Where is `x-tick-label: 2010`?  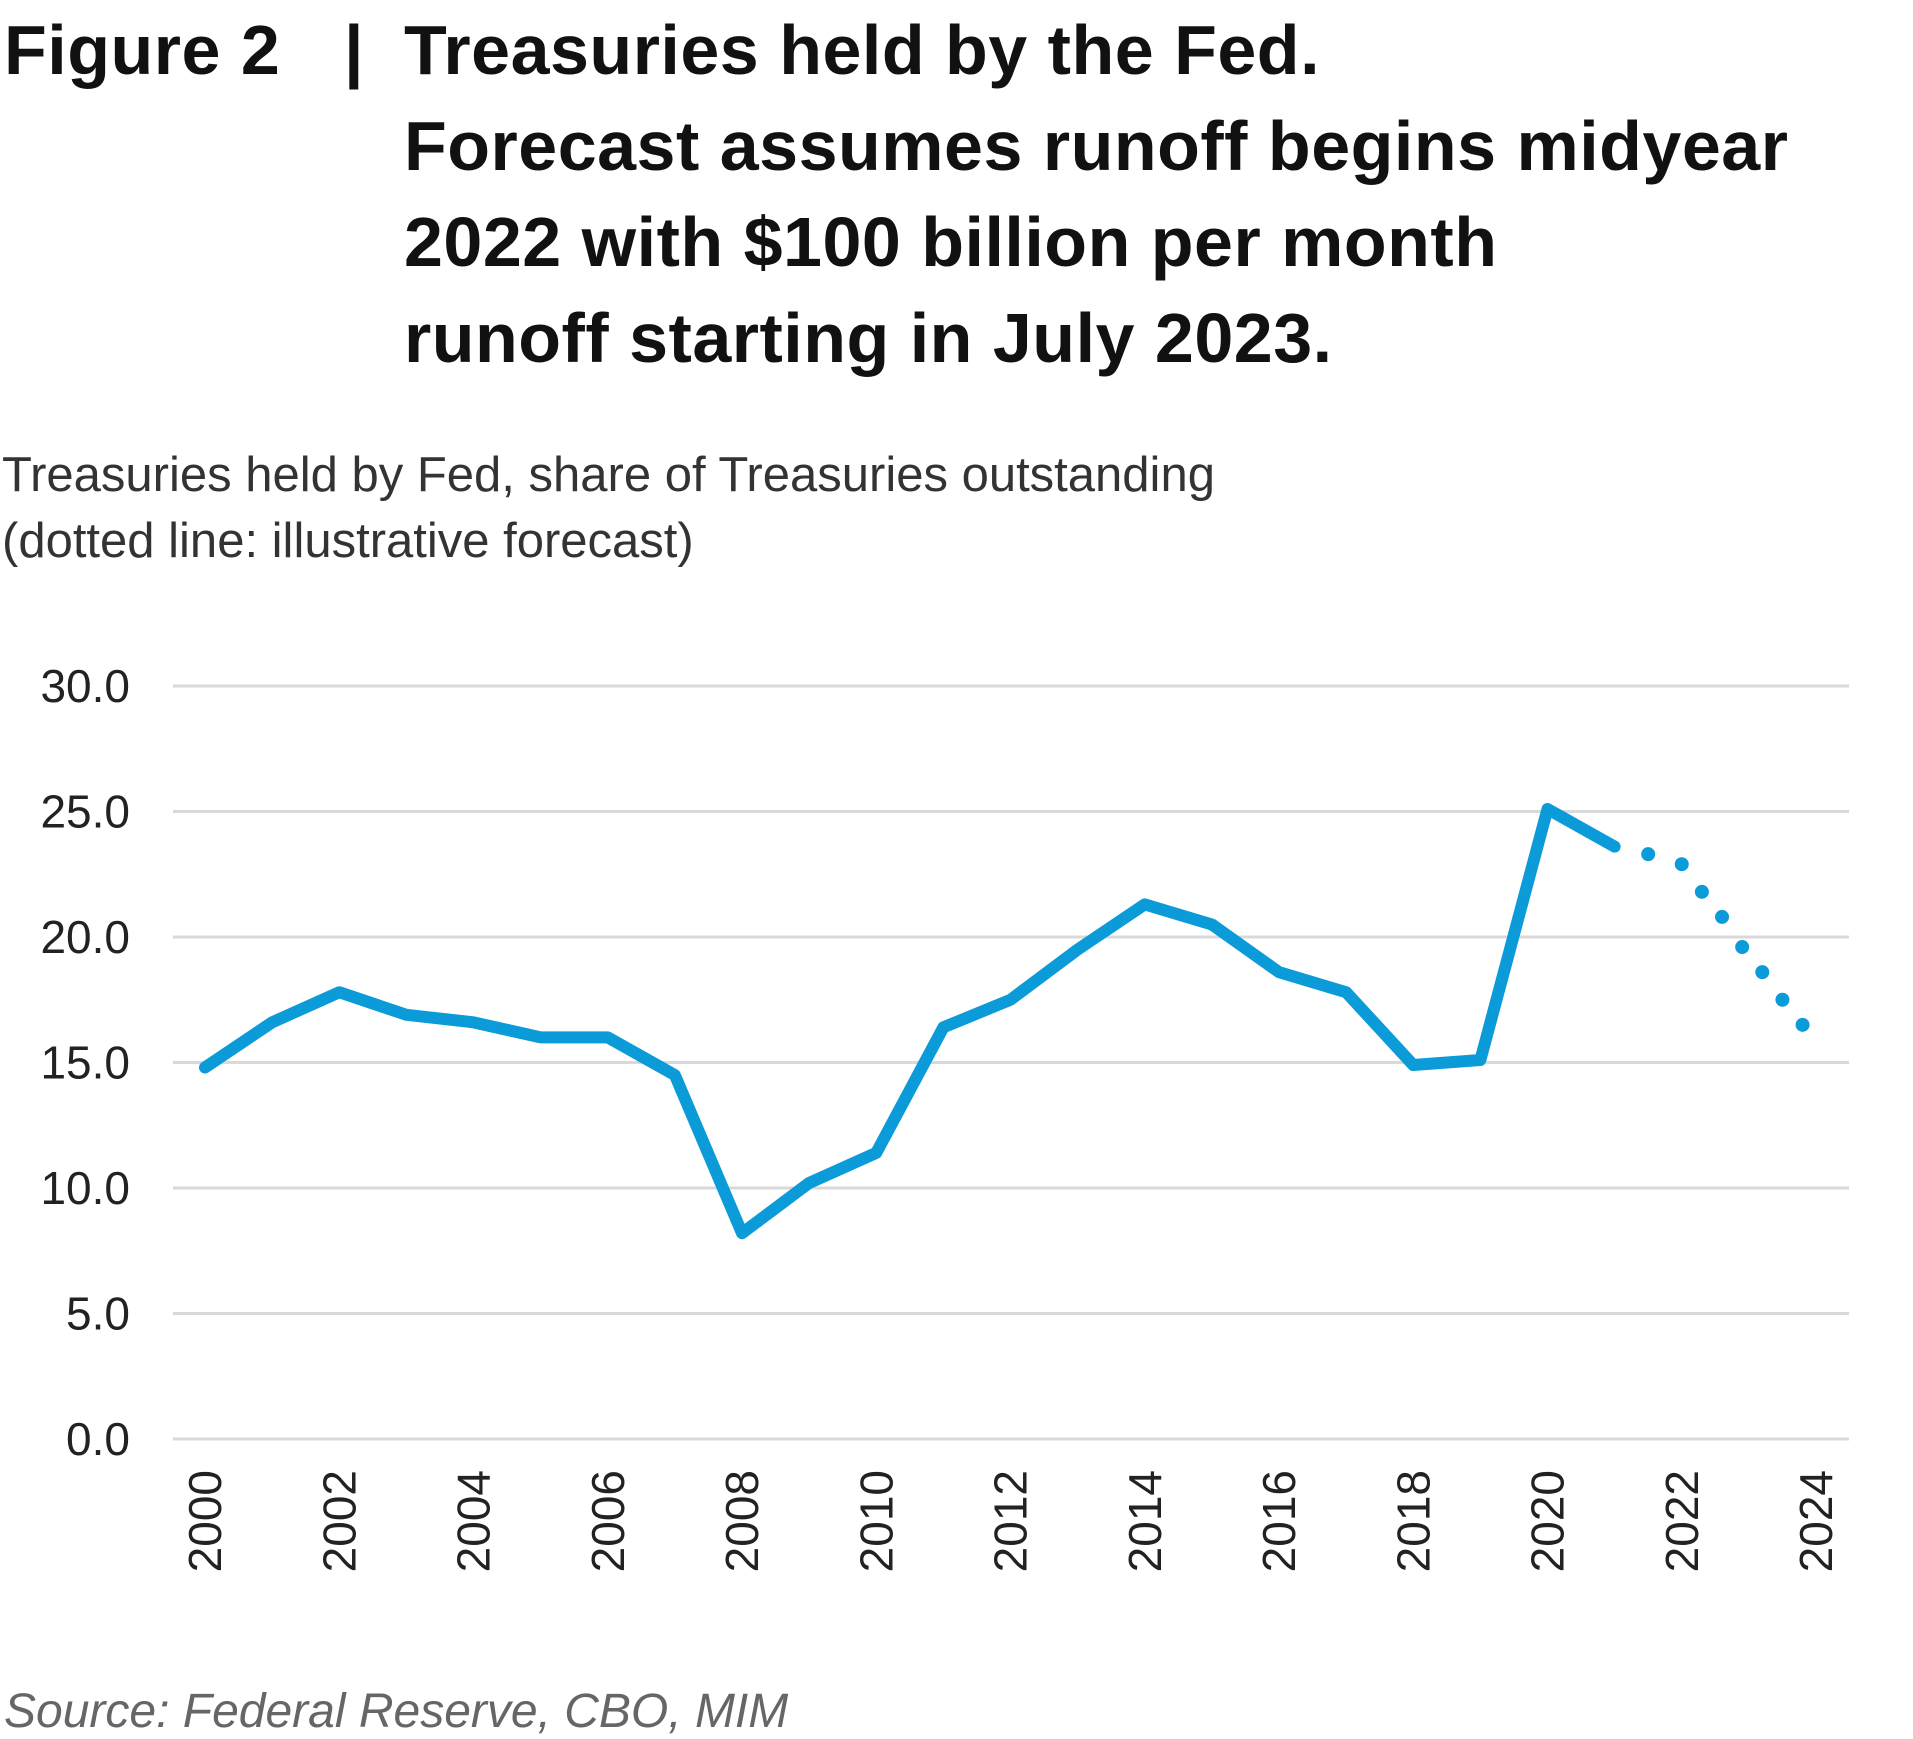 x-tick-label: 2010 is located at coordinates (876, 1521).